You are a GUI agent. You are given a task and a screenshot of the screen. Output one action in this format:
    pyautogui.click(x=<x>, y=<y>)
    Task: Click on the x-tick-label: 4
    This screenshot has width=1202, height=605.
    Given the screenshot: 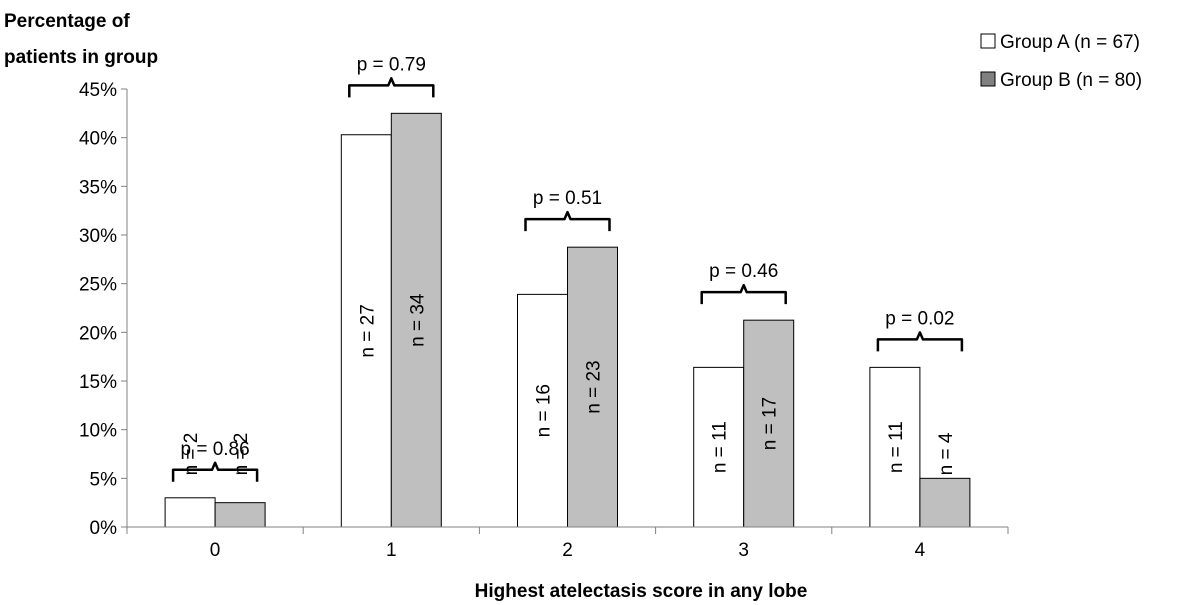 What is the action you would take?
    pyautogui.click(x=920, y=550)
    